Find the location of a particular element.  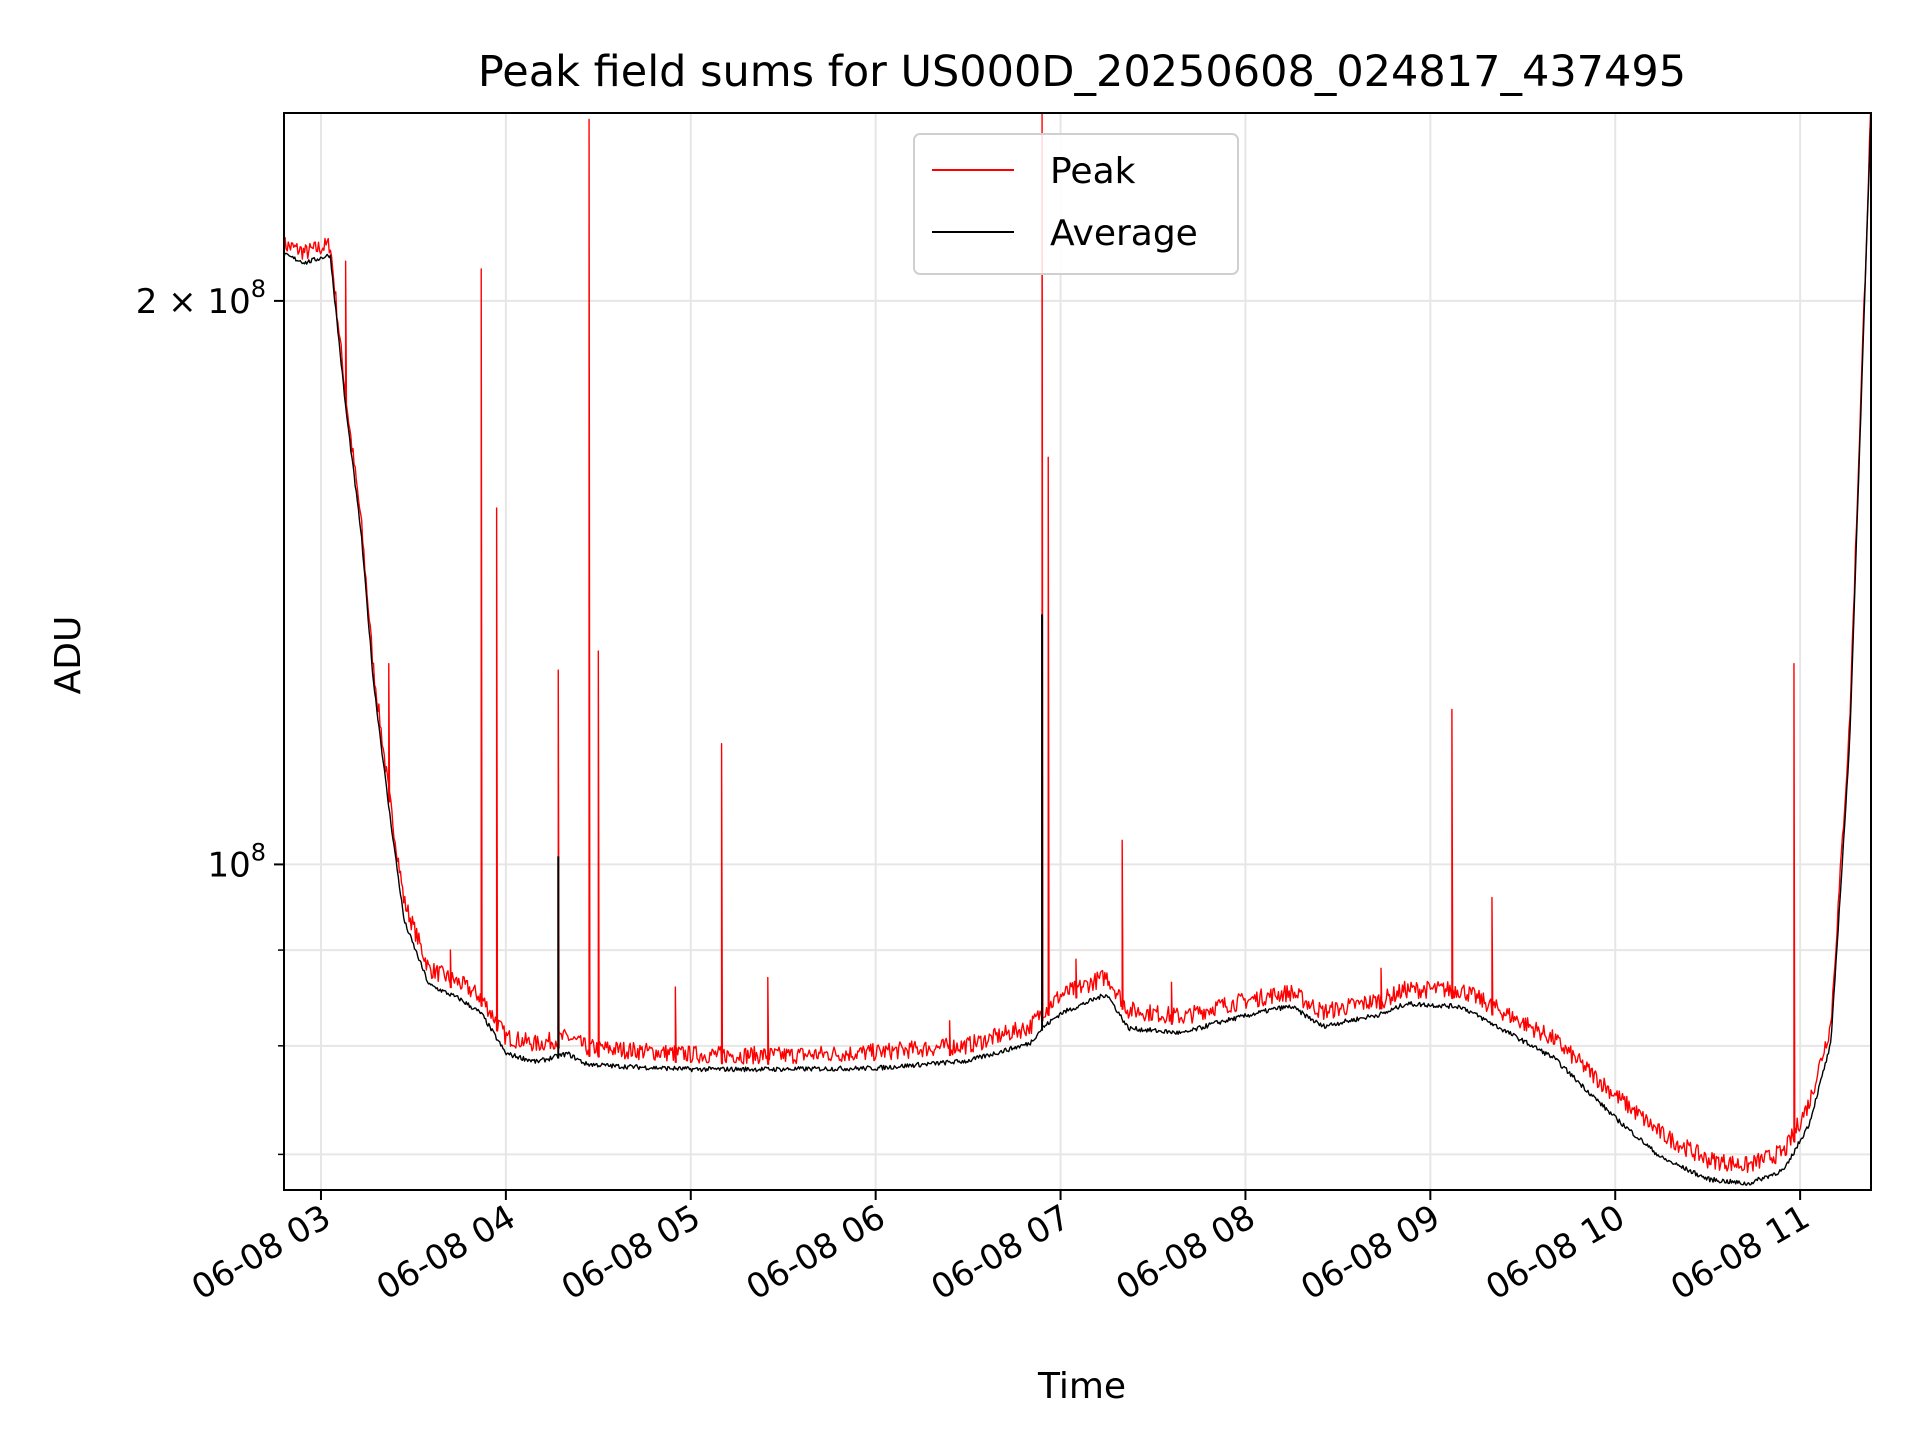

y-tick-label: 108 is located at coordinates (236, 861).